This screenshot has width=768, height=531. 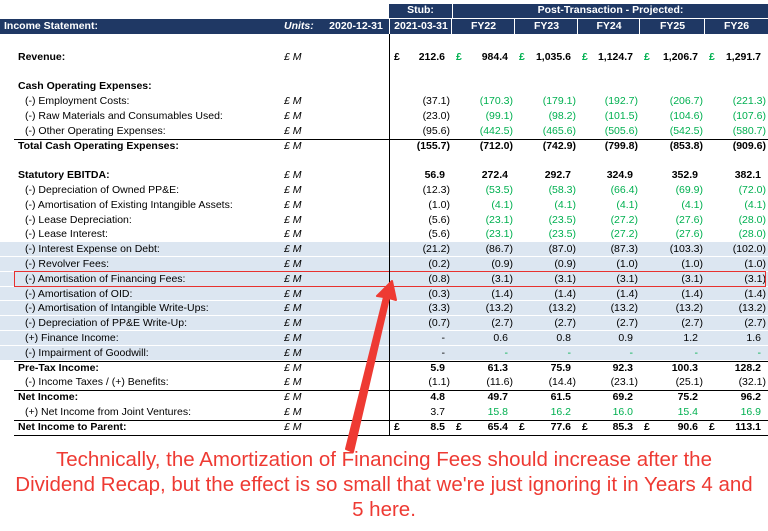 What do you see at coordinates (562, 382) in the screenshot?
I see `value-cell: (14.4)` at bounding box center [562, 382].